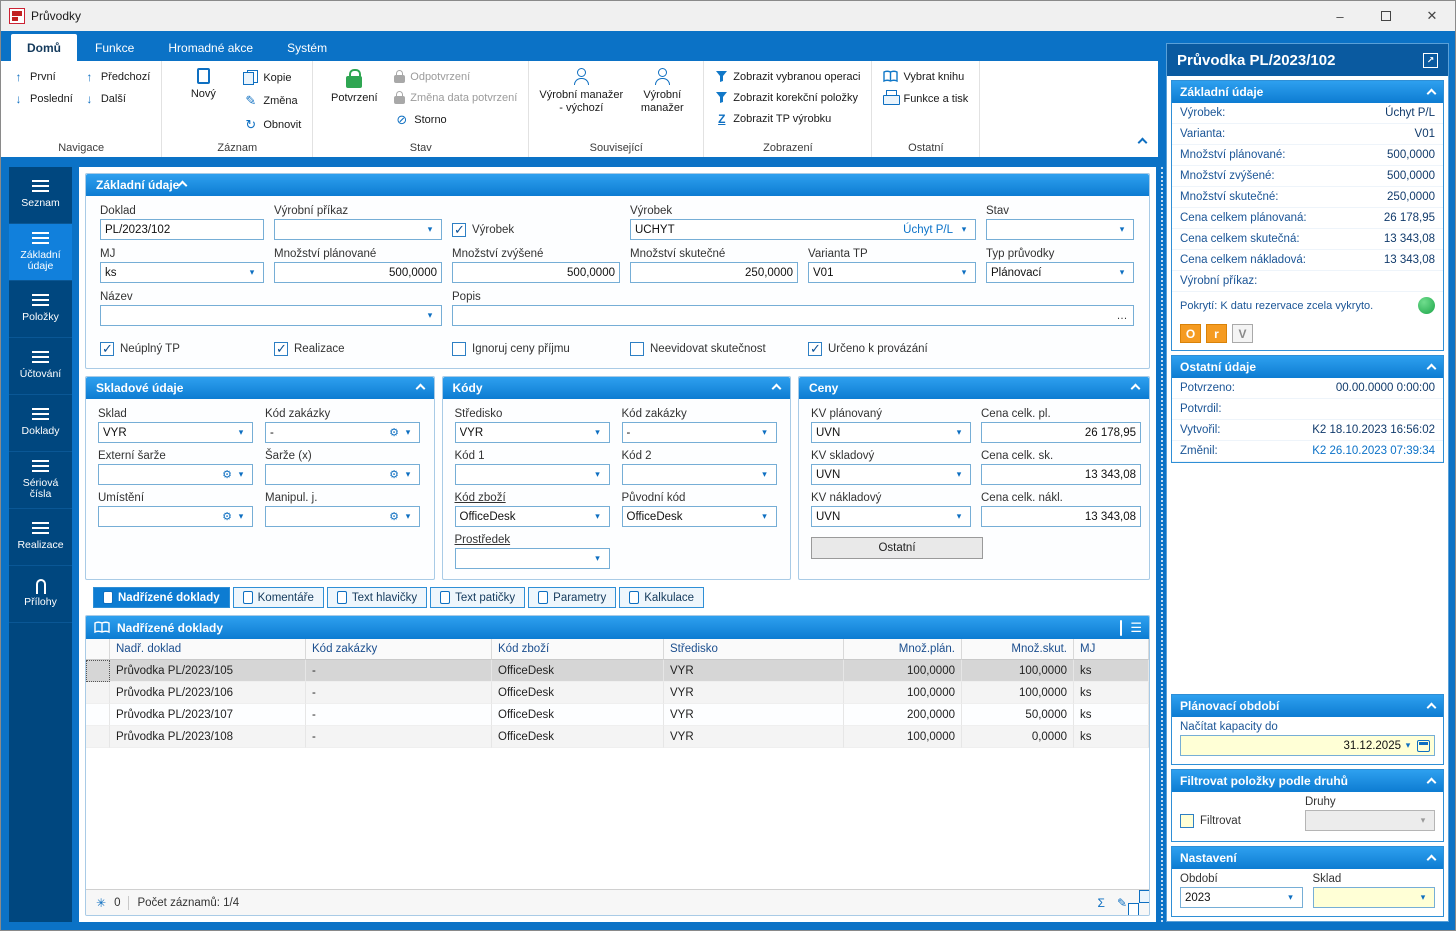 The width and height of the screenshot is (1456, 931). What do you see at coordinates (925, 98) in the screenshot?
I see `functions-print-button: Funkce a tisk` at bounding box center [925, 98].